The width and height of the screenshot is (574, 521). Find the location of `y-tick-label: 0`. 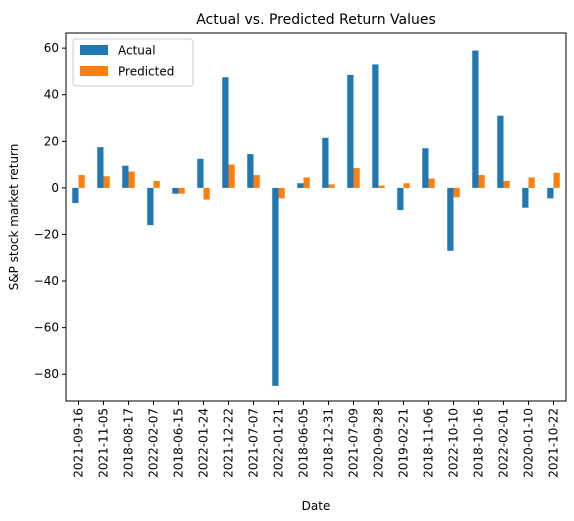

y-tick-label: 0 is located at coordinates (55, 188).